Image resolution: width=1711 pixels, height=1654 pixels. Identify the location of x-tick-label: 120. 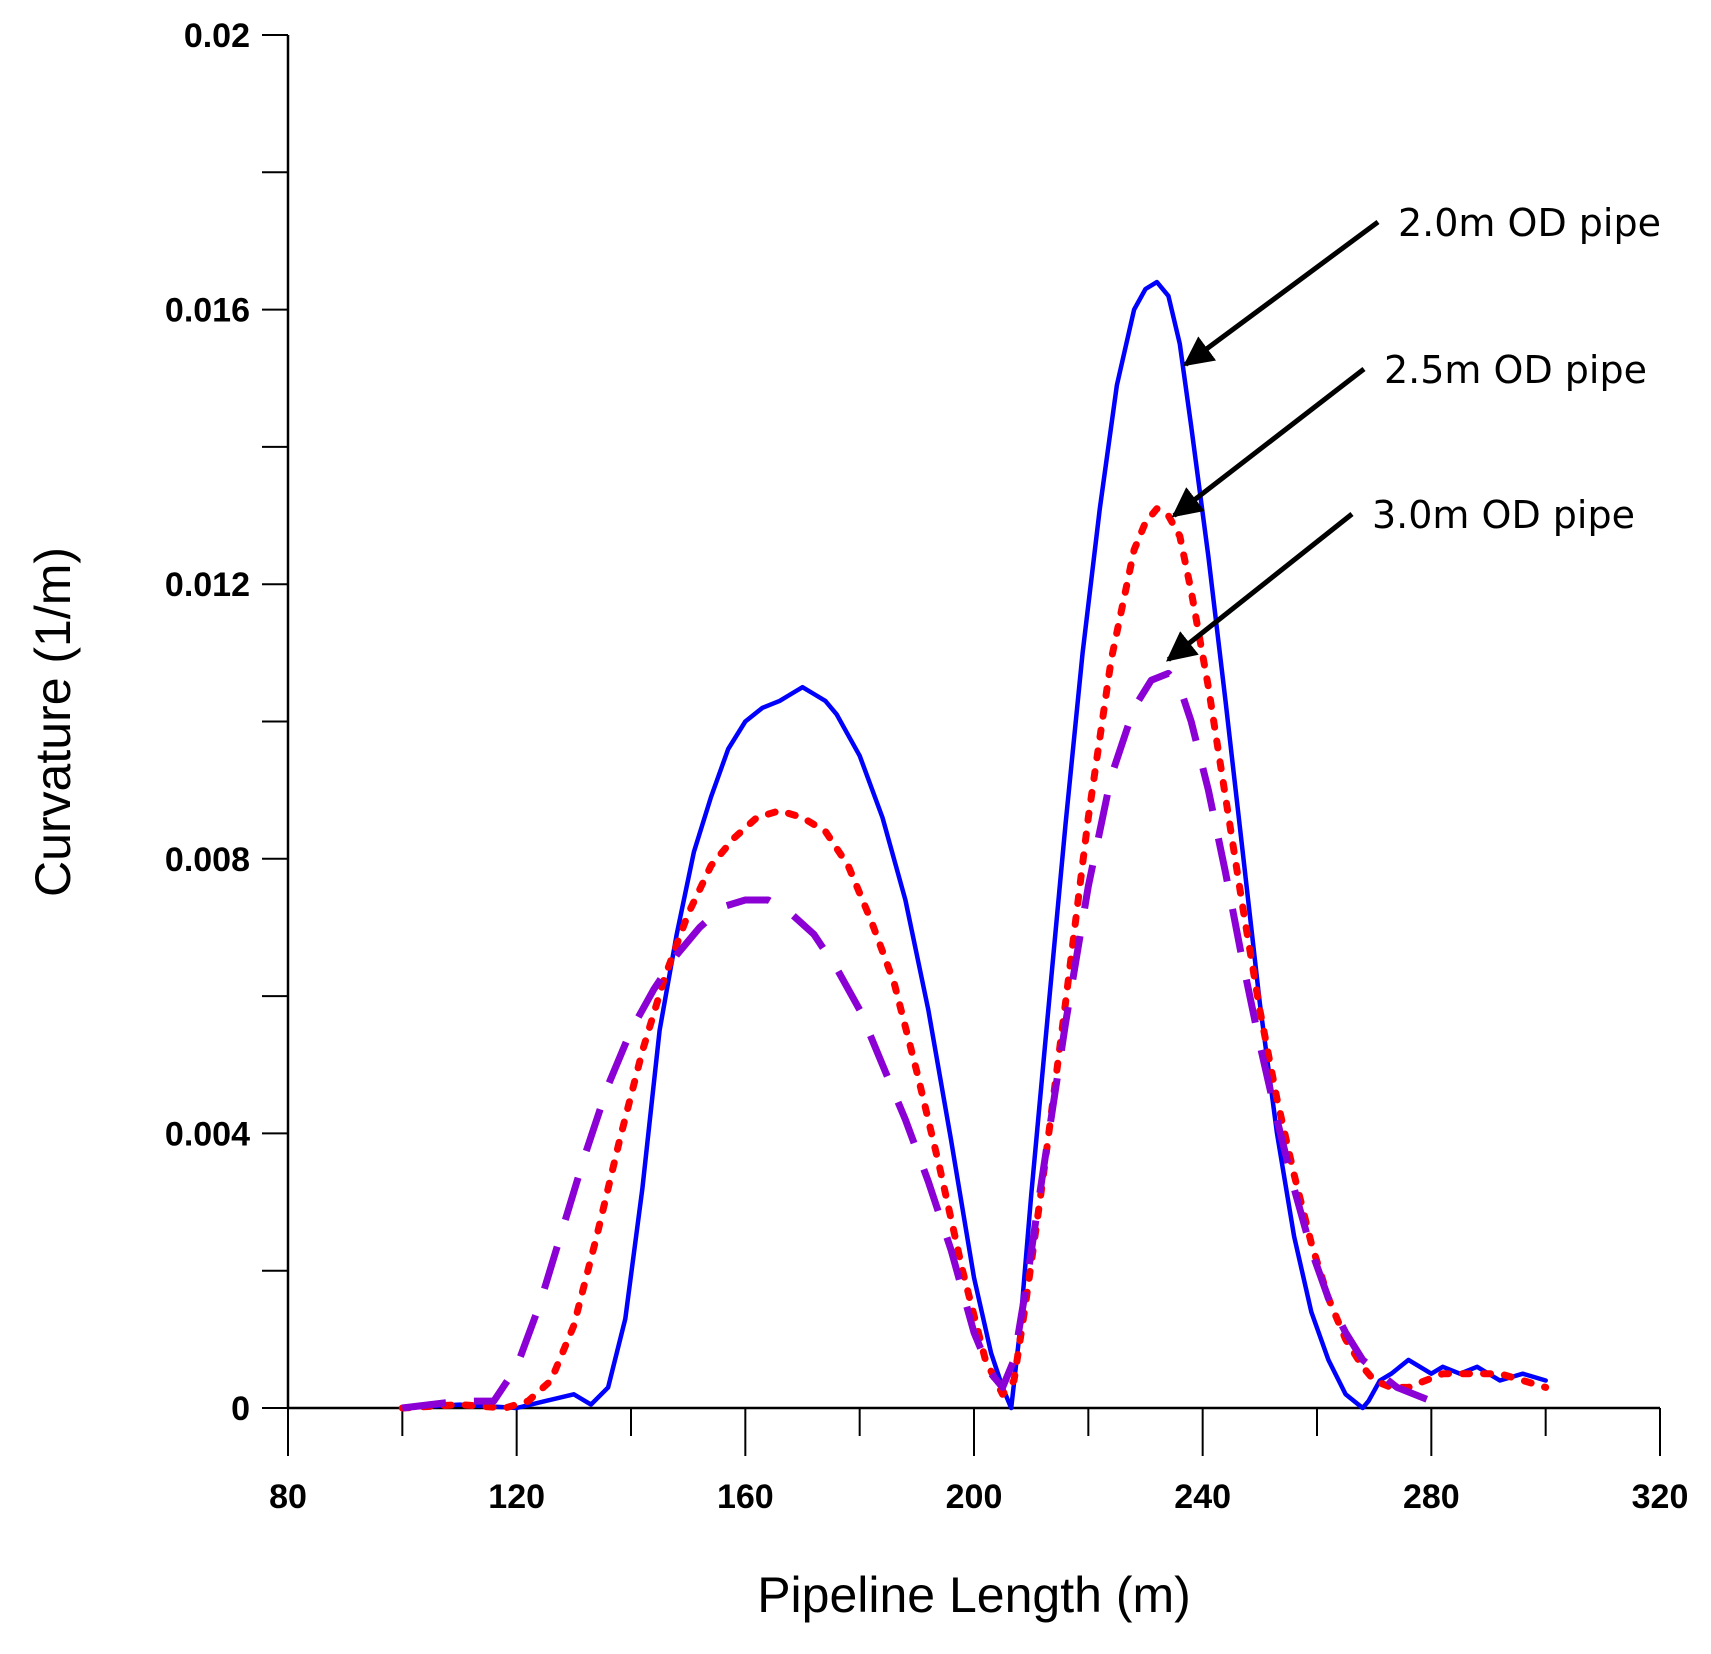
(516, 1497).